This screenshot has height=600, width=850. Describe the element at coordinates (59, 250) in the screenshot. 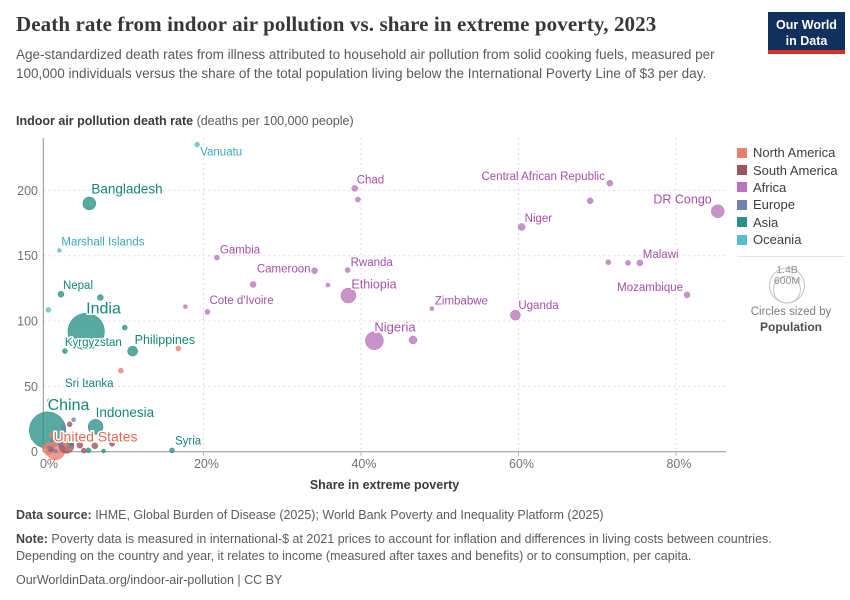

I see `data-point-marshall-islands` at that location.